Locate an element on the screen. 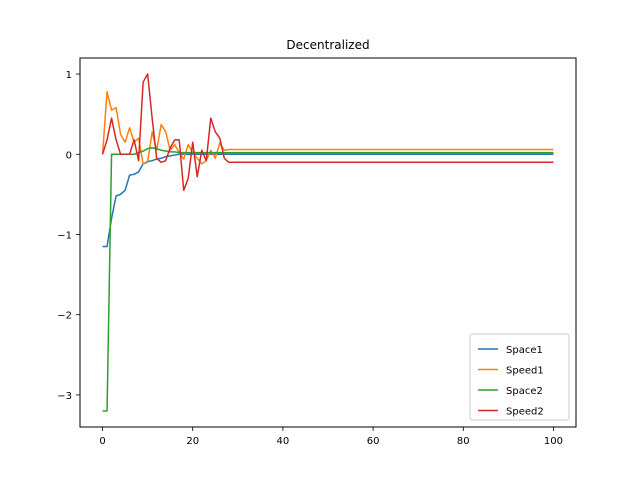 The height and width of the screenshot is (480, 640). x-tick-label: 40 is located at coordinates (283, 441).